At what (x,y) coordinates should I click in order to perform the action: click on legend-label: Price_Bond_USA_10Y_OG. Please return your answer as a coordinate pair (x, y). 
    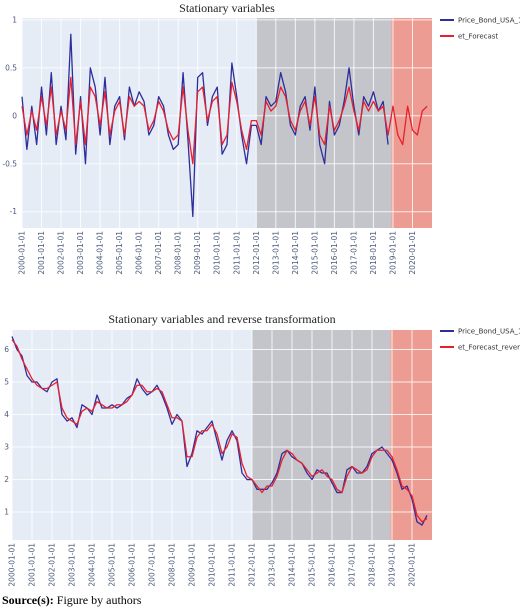
    Looking at the image, I should click on (489, 332).